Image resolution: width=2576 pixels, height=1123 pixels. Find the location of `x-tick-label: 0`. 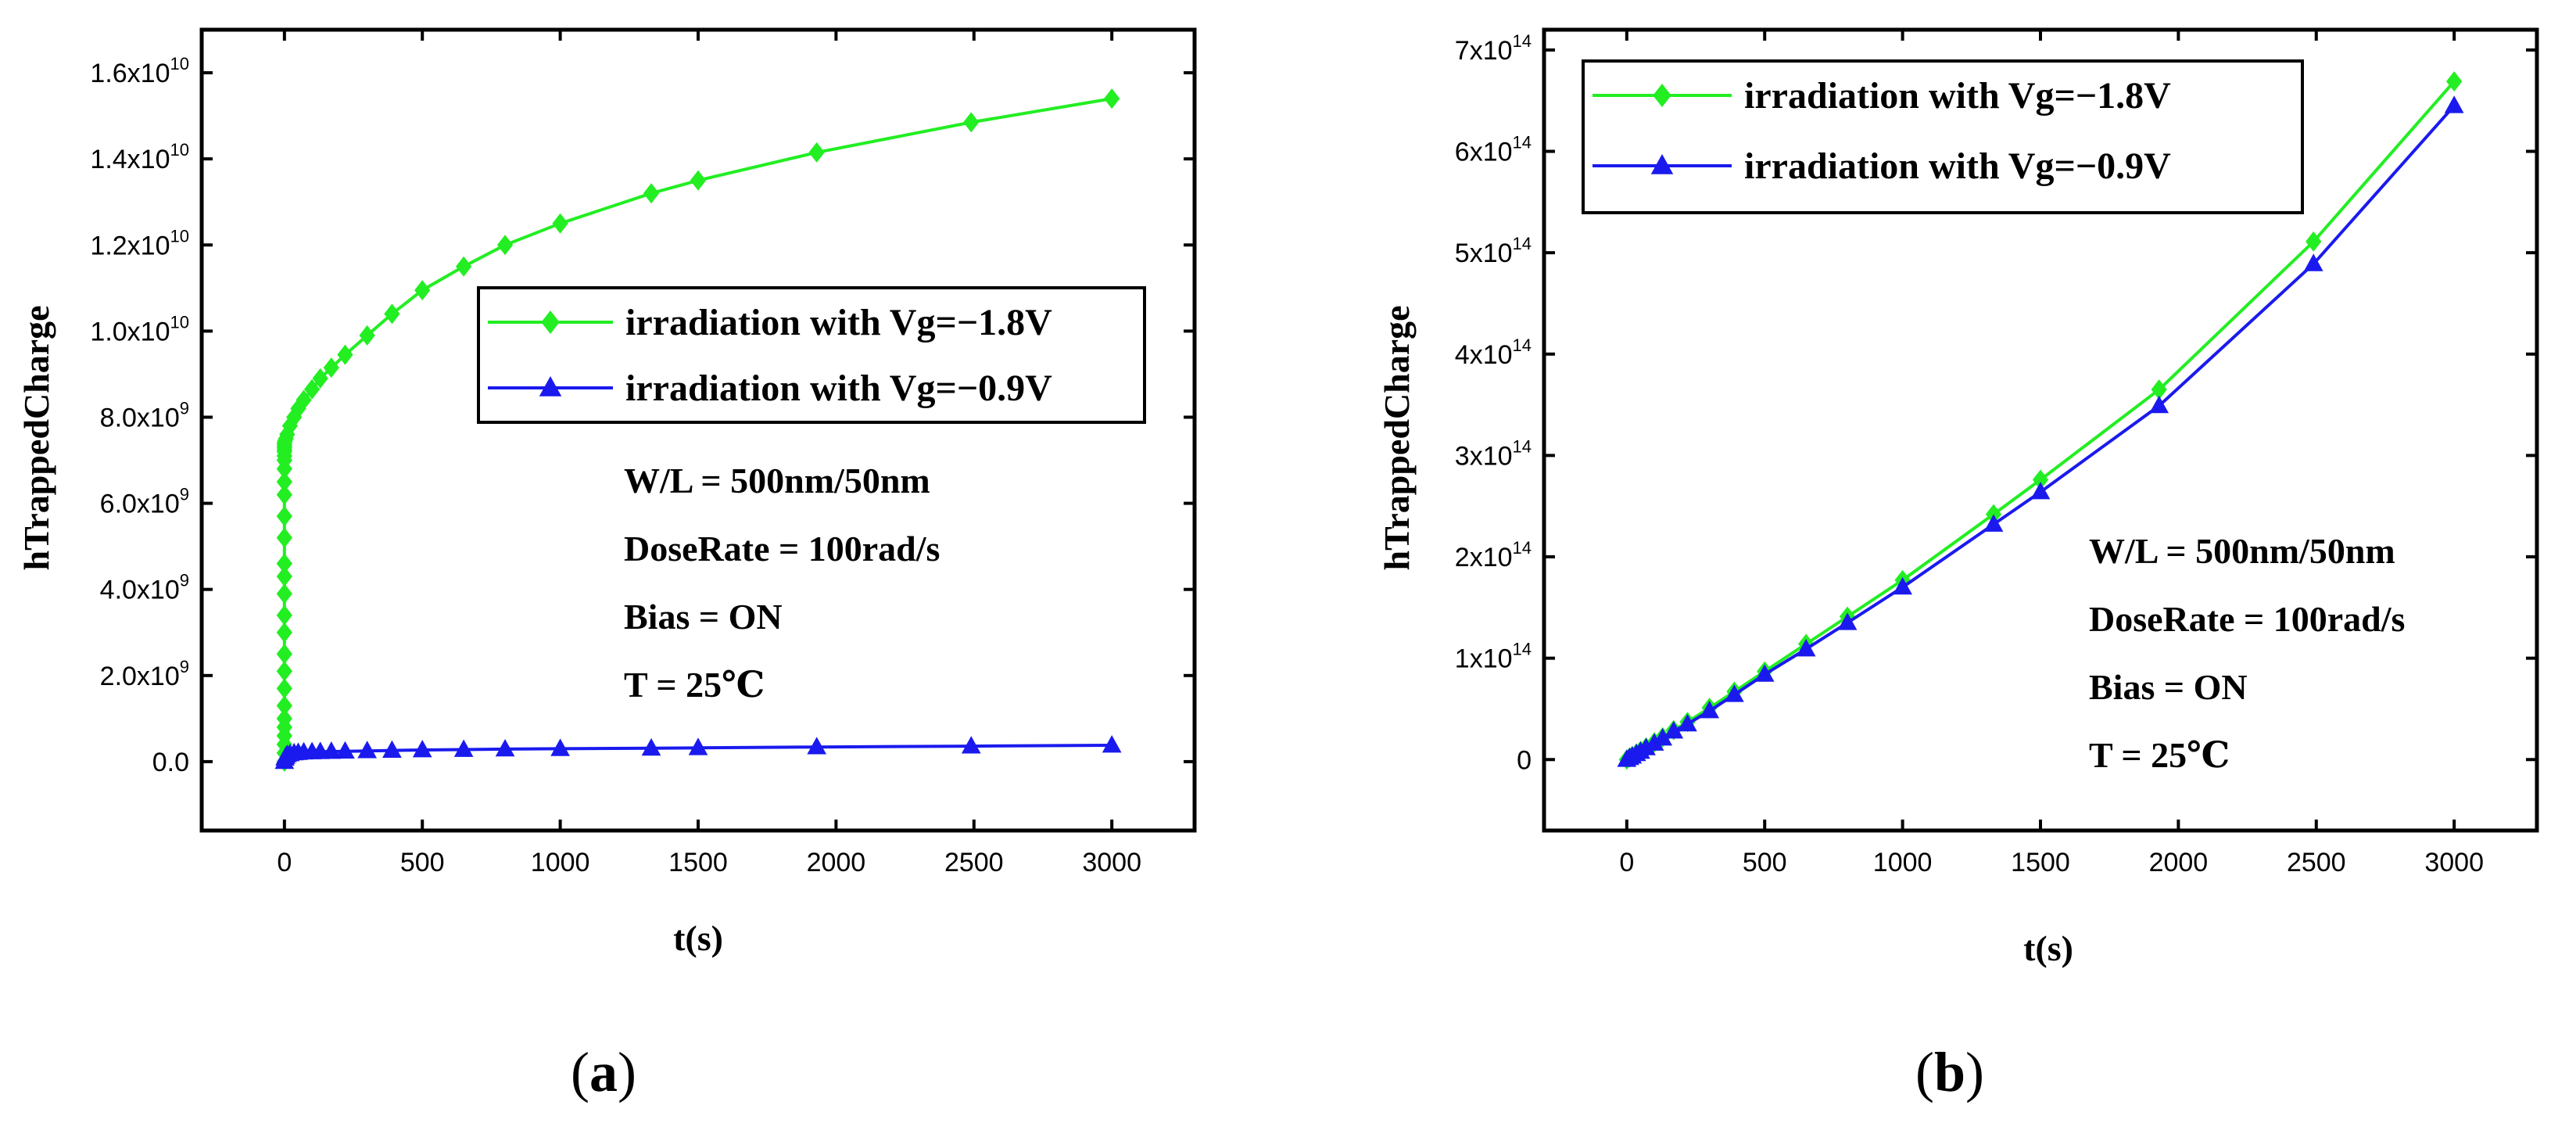

x-tick-label: 0 is located at coordinates (284, 862).